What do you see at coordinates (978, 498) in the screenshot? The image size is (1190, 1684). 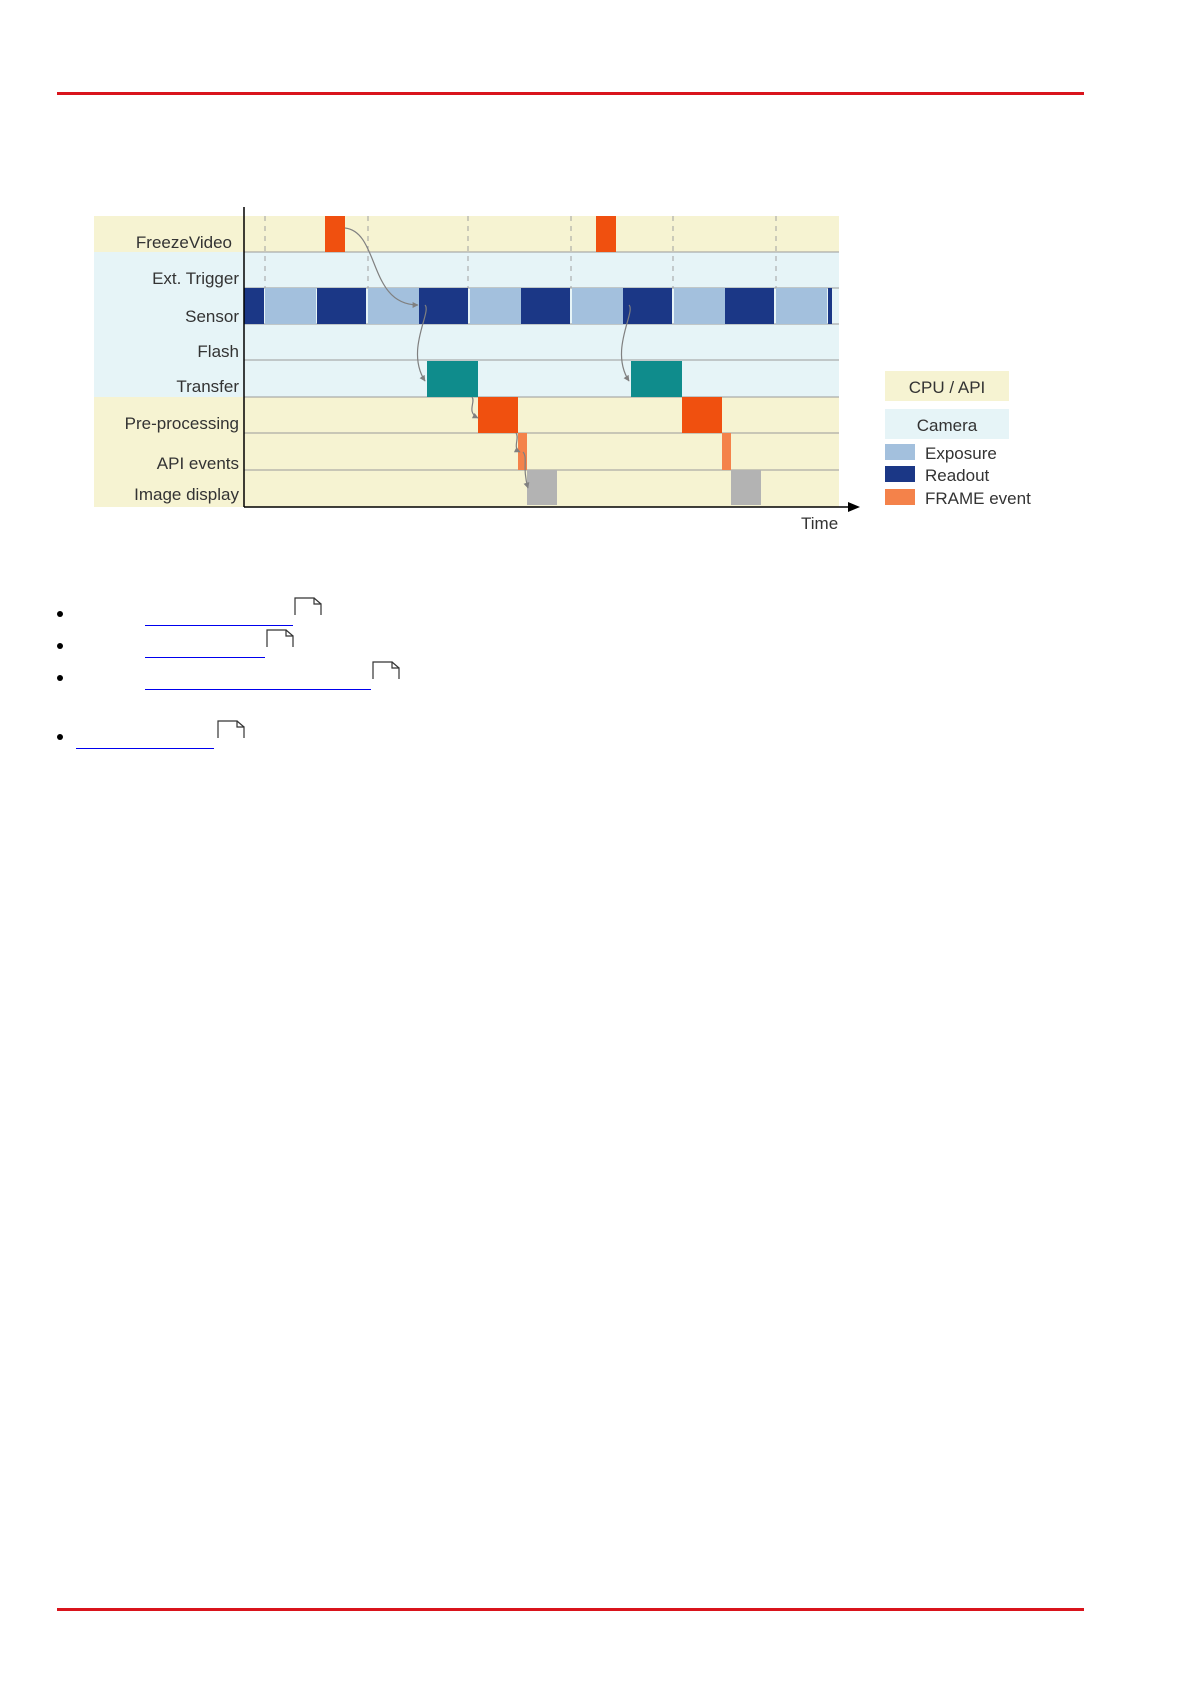 I see `legend-frame-event-label: FRAME event` at bounding box center [978, 498].